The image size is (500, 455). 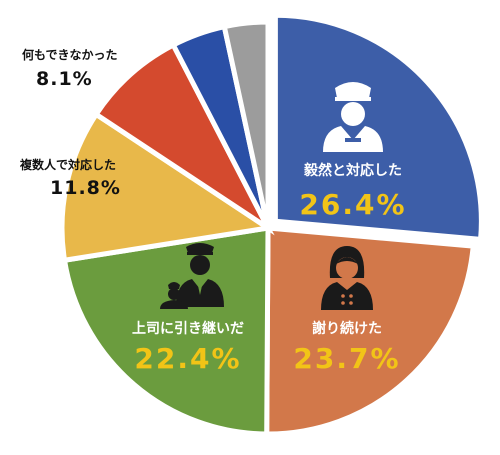 I want to click on supervisor-and-staff-icon, so click(x=192, y=276).